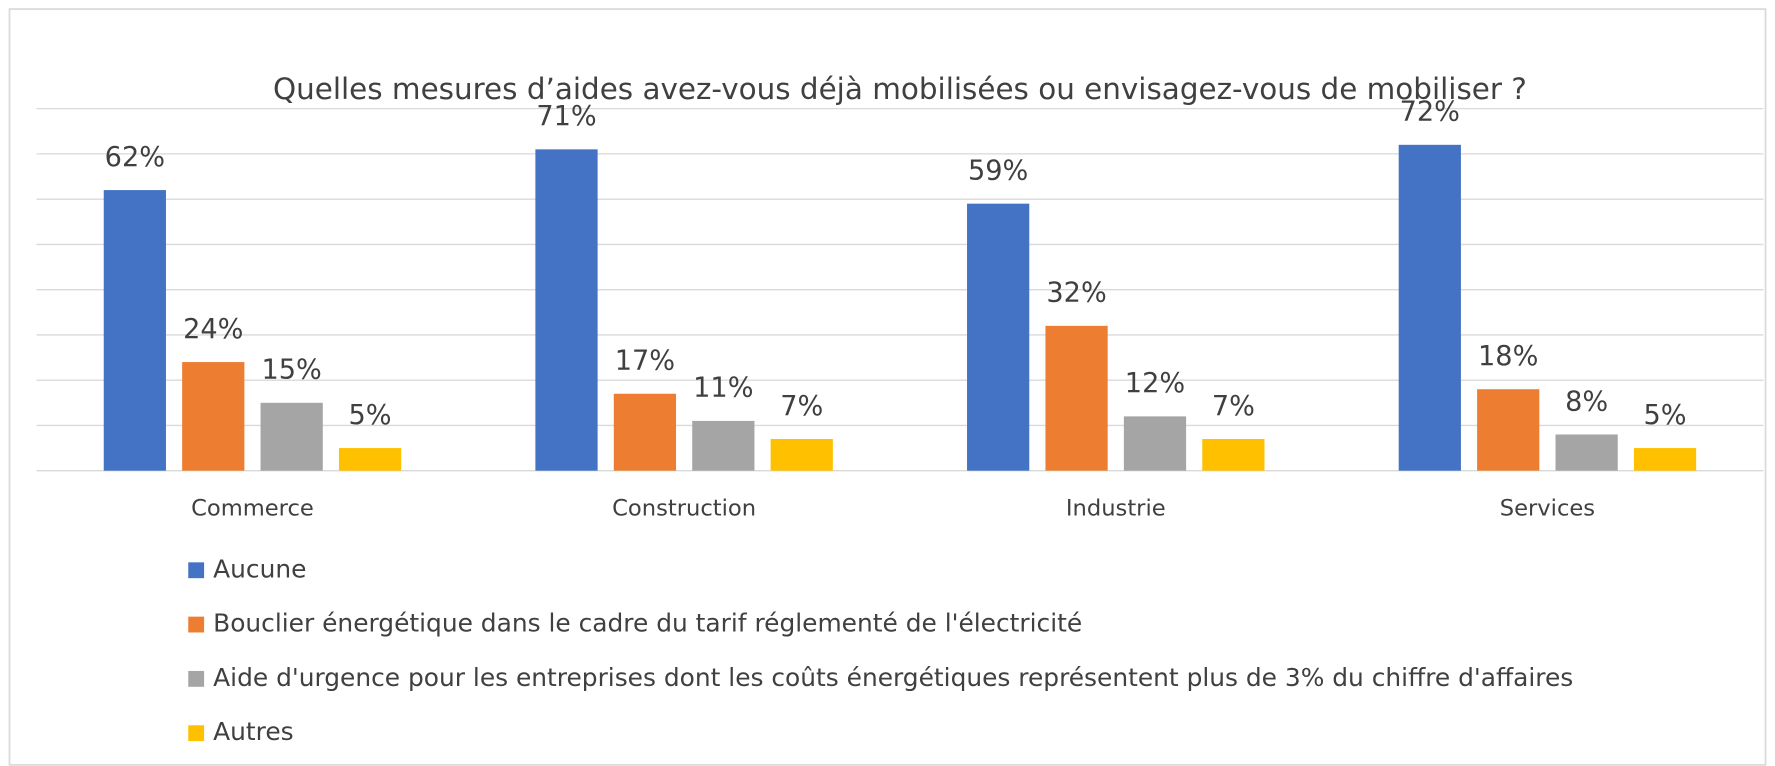  Describe the element at coordinates (1430, 112) in the screenshot. I see `data-label: 72%` at that location.